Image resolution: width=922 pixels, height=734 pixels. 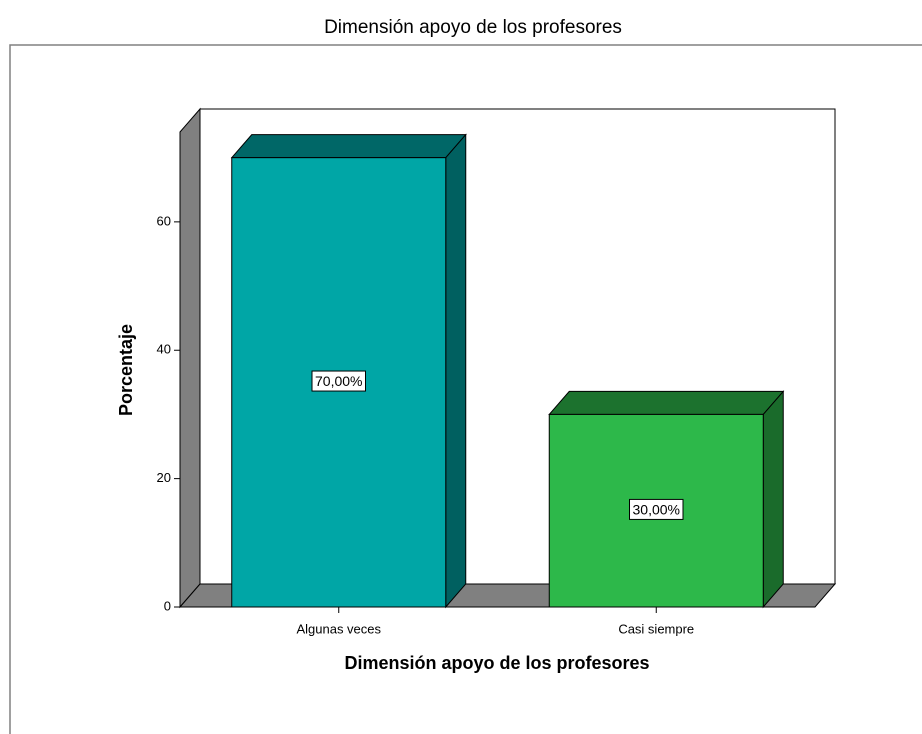 What do you see at coordinates (656, 628) in the screenshot?
I see `x-tick-label: Casi siempre` at bounding box center [656, 628].